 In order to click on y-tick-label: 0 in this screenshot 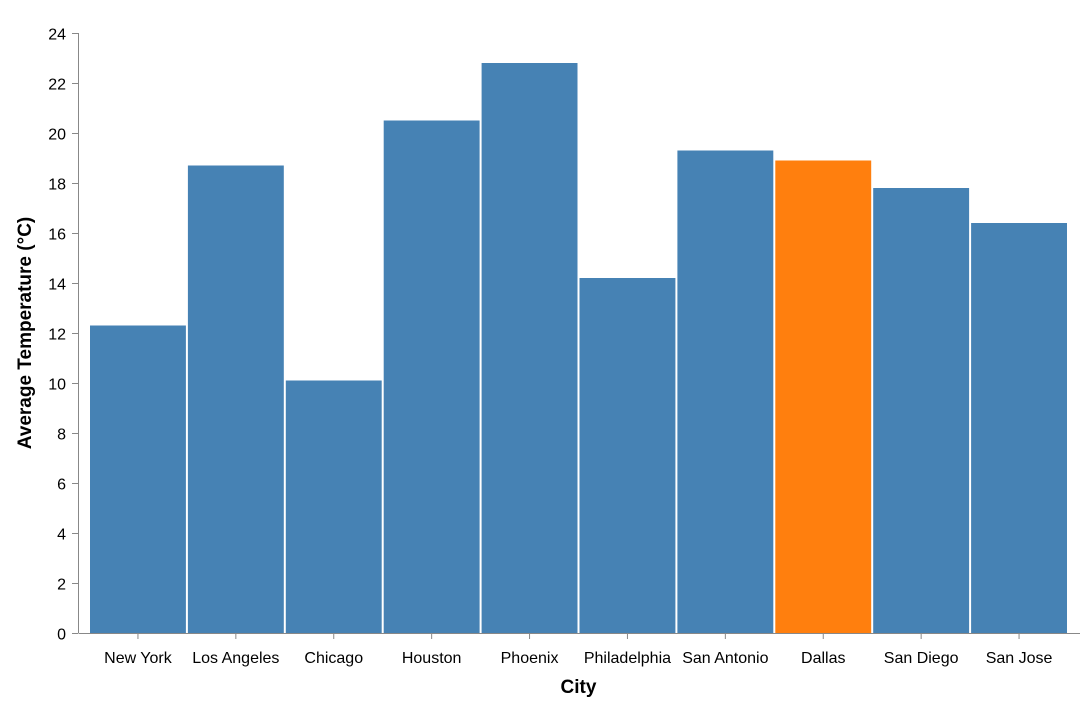, I will do `click(61, 635)`.